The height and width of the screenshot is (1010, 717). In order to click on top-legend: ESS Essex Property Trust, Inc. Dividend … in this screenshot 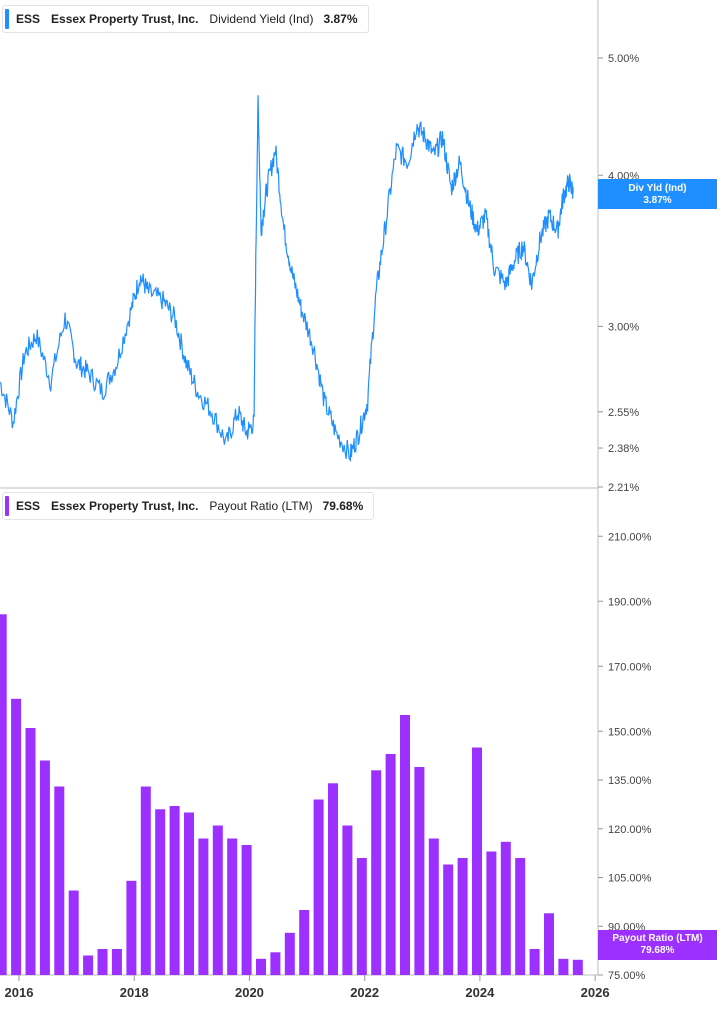, I will do `click(185, 19)`.